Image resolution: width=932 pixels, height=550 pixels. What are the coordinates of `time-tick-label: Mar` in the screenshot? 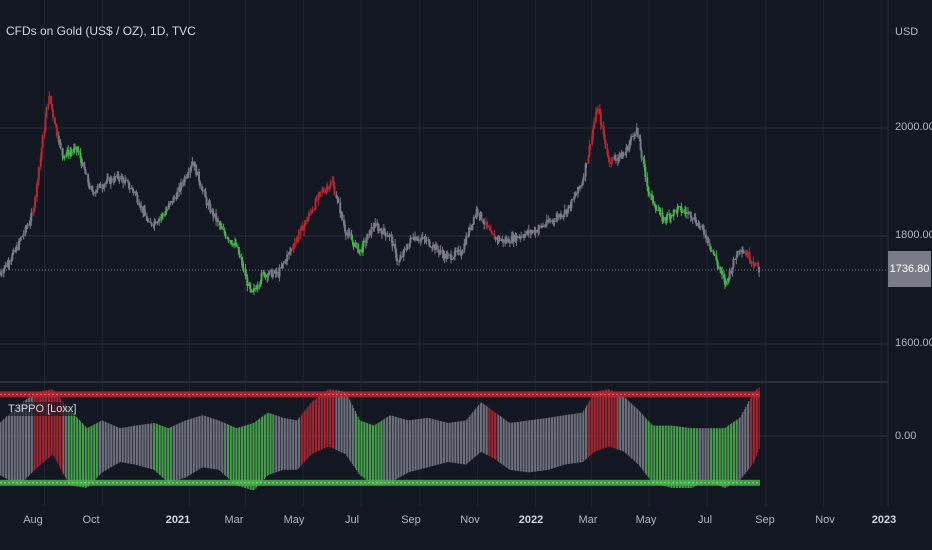 It's located at (588, 520).